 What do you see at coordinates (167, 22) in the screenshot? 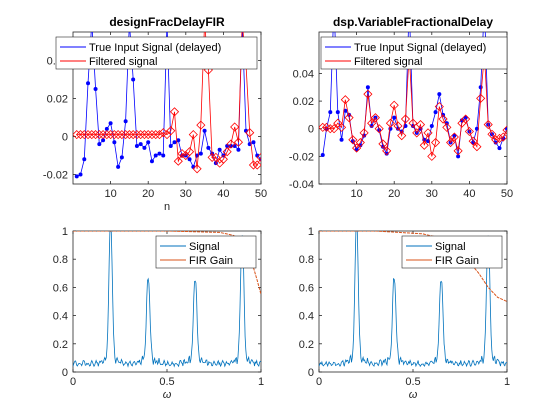
I see `chart-title: designFracDelayFIR` at bounding box center [167, 22].